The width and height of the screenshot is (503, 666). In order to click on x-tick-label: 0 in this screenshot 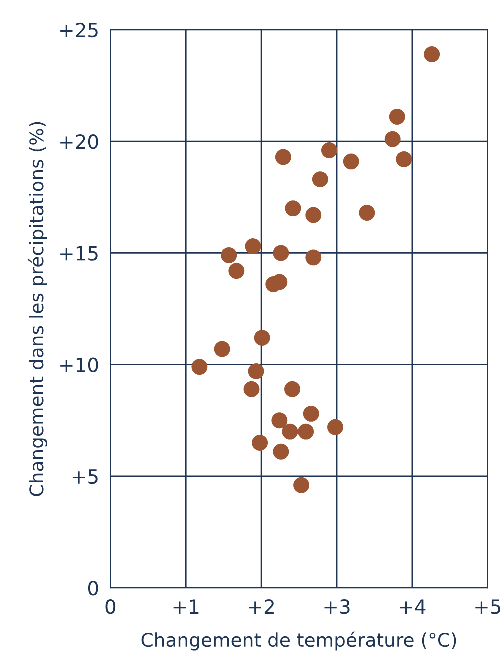, I will do `click(111, 607)`.